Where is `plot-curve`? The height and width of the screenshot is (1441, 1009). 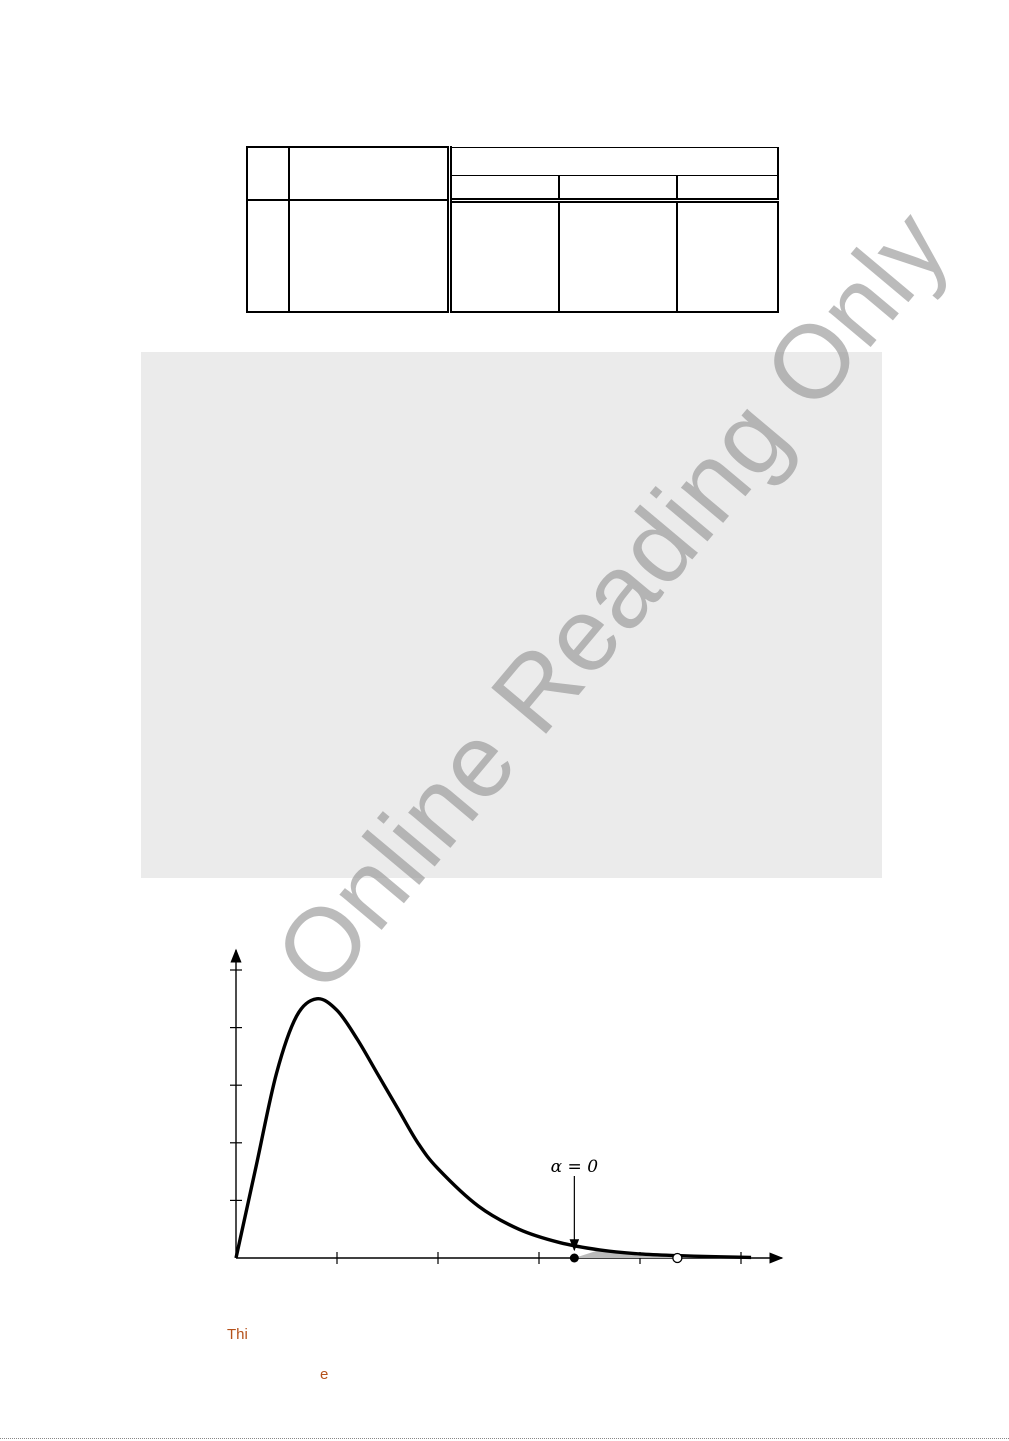 plot-curve is located at coordinates (493, 1128).